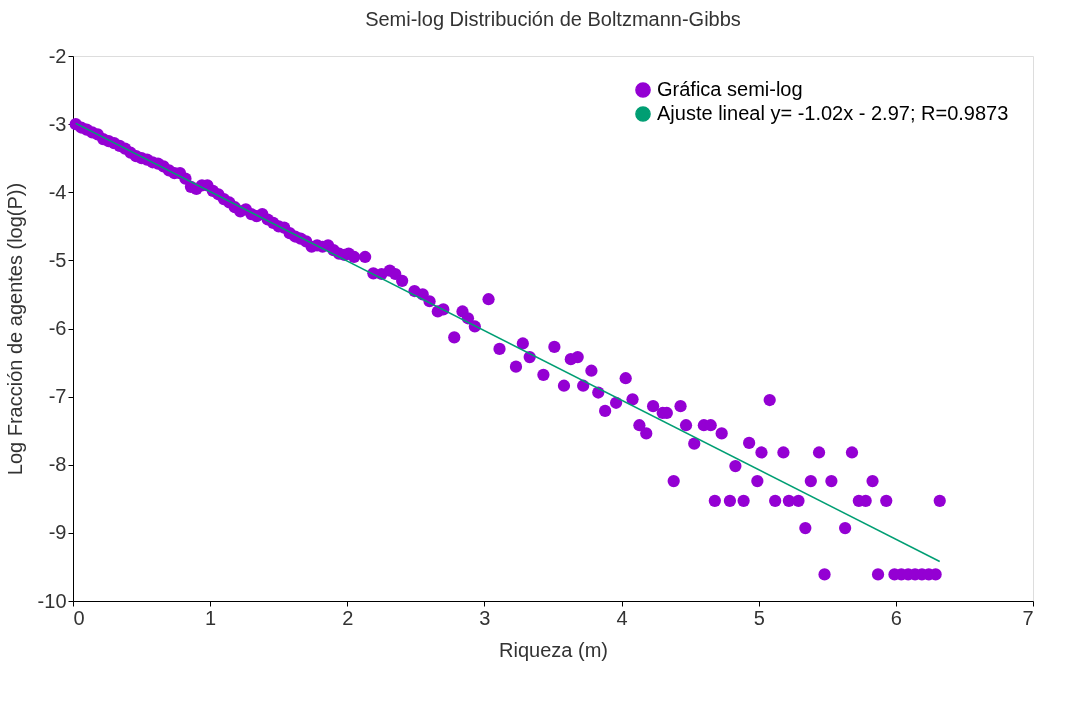 The width and height of the screenshot is (1086, 719). What do you see at coordinates (211, 617) in the screenshot?
I see `x-tick-label: 1` at bounding box center [211, 617].